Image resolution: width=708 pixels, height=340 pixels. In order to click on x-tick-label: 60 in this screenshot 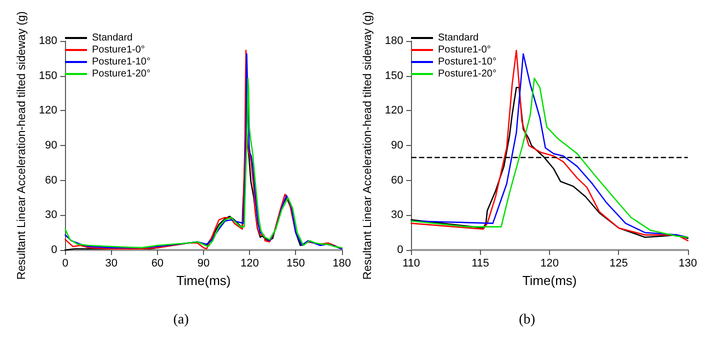, I will do `click(157, 264)`.